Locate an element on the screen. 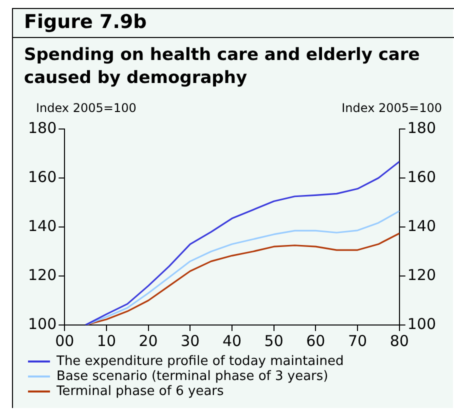 This screenshot has height=416, width=454. y-axis-title: Index 2005=100 is located at coordinates (86, 108).